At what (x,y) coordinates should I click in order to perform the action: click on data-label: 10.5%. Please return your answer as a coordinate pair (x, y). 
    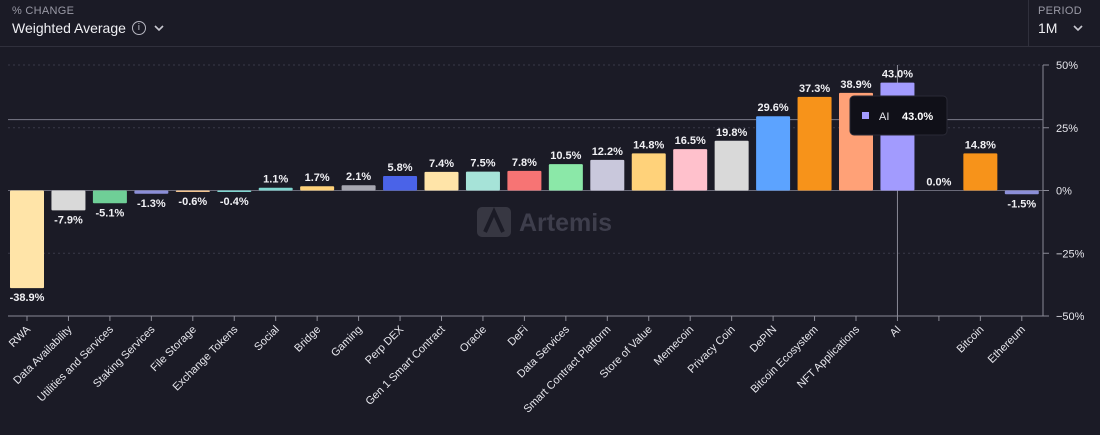
    Looking at the image, I should click on (565, 156).